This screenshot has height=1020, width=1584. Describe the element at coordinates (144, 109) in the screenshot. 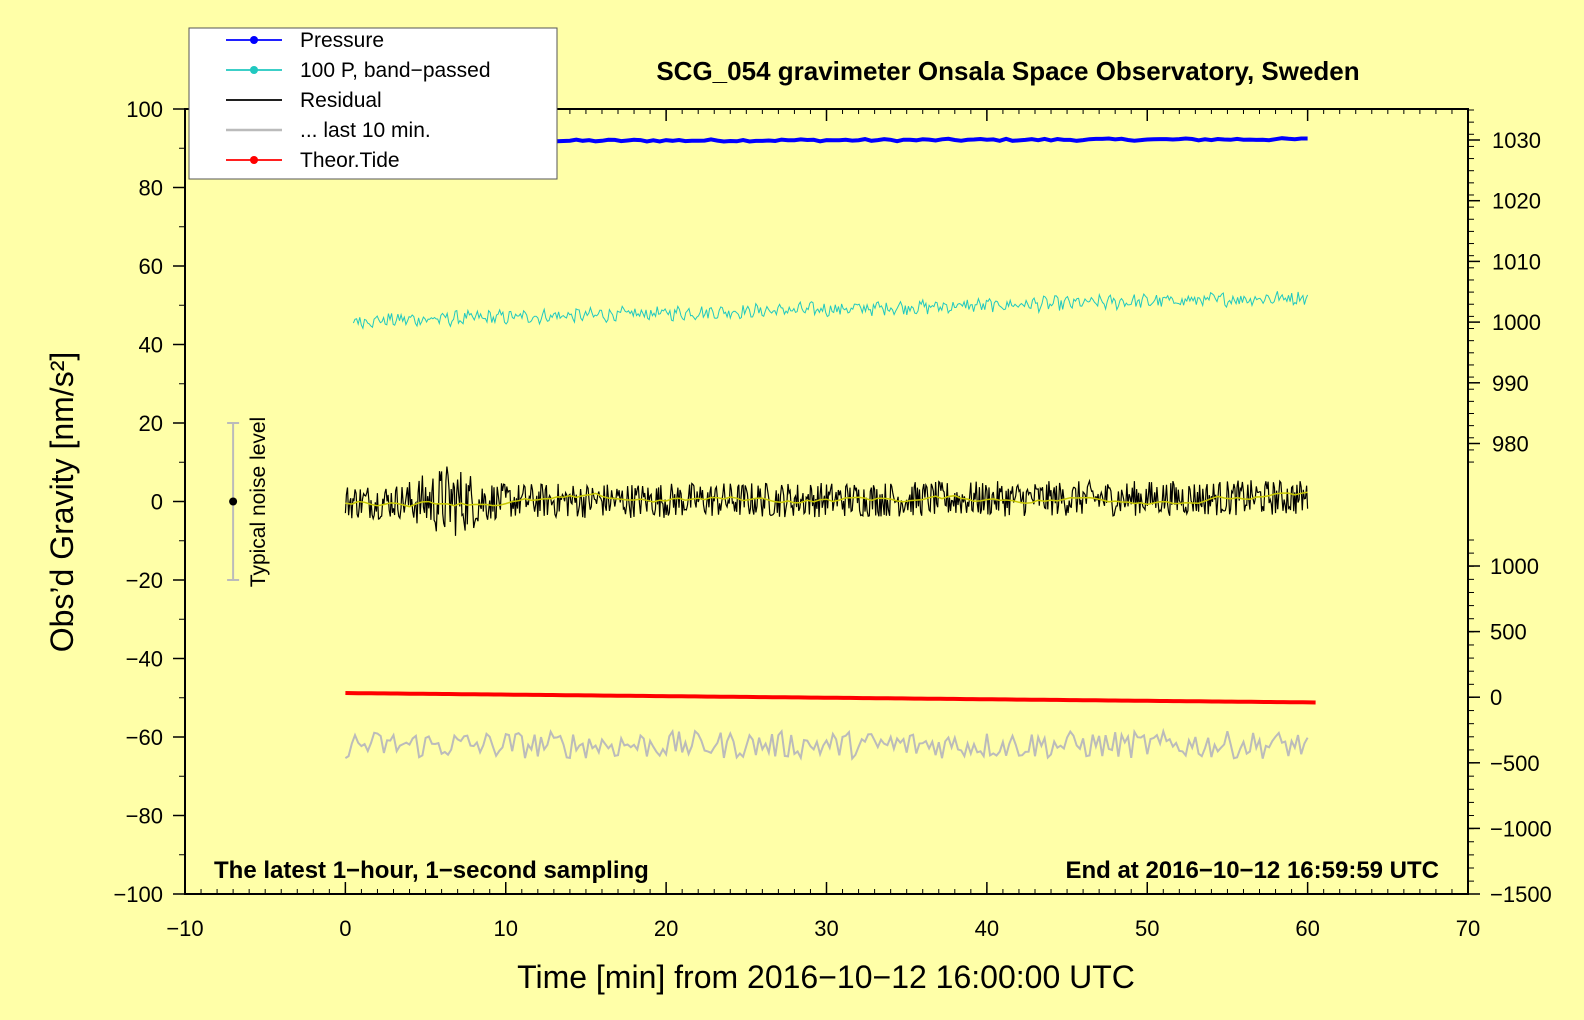

I see `y-tick-label: 100` at that location.